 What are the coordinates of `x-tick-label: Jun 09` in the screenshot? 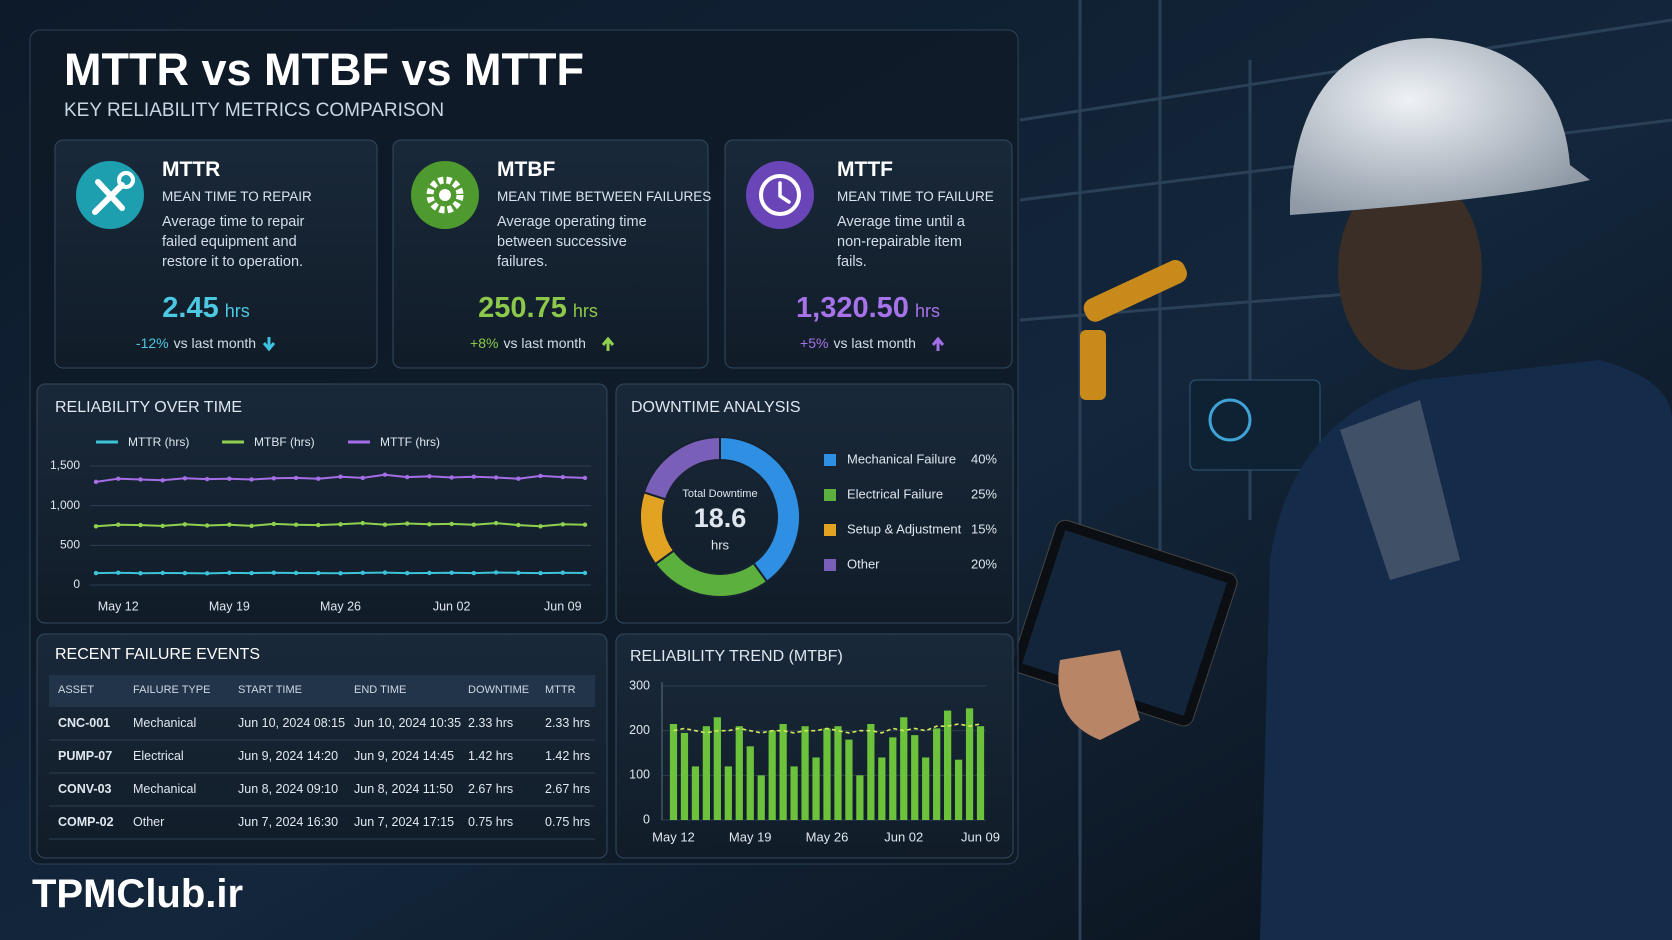 It's located at (563, 606).